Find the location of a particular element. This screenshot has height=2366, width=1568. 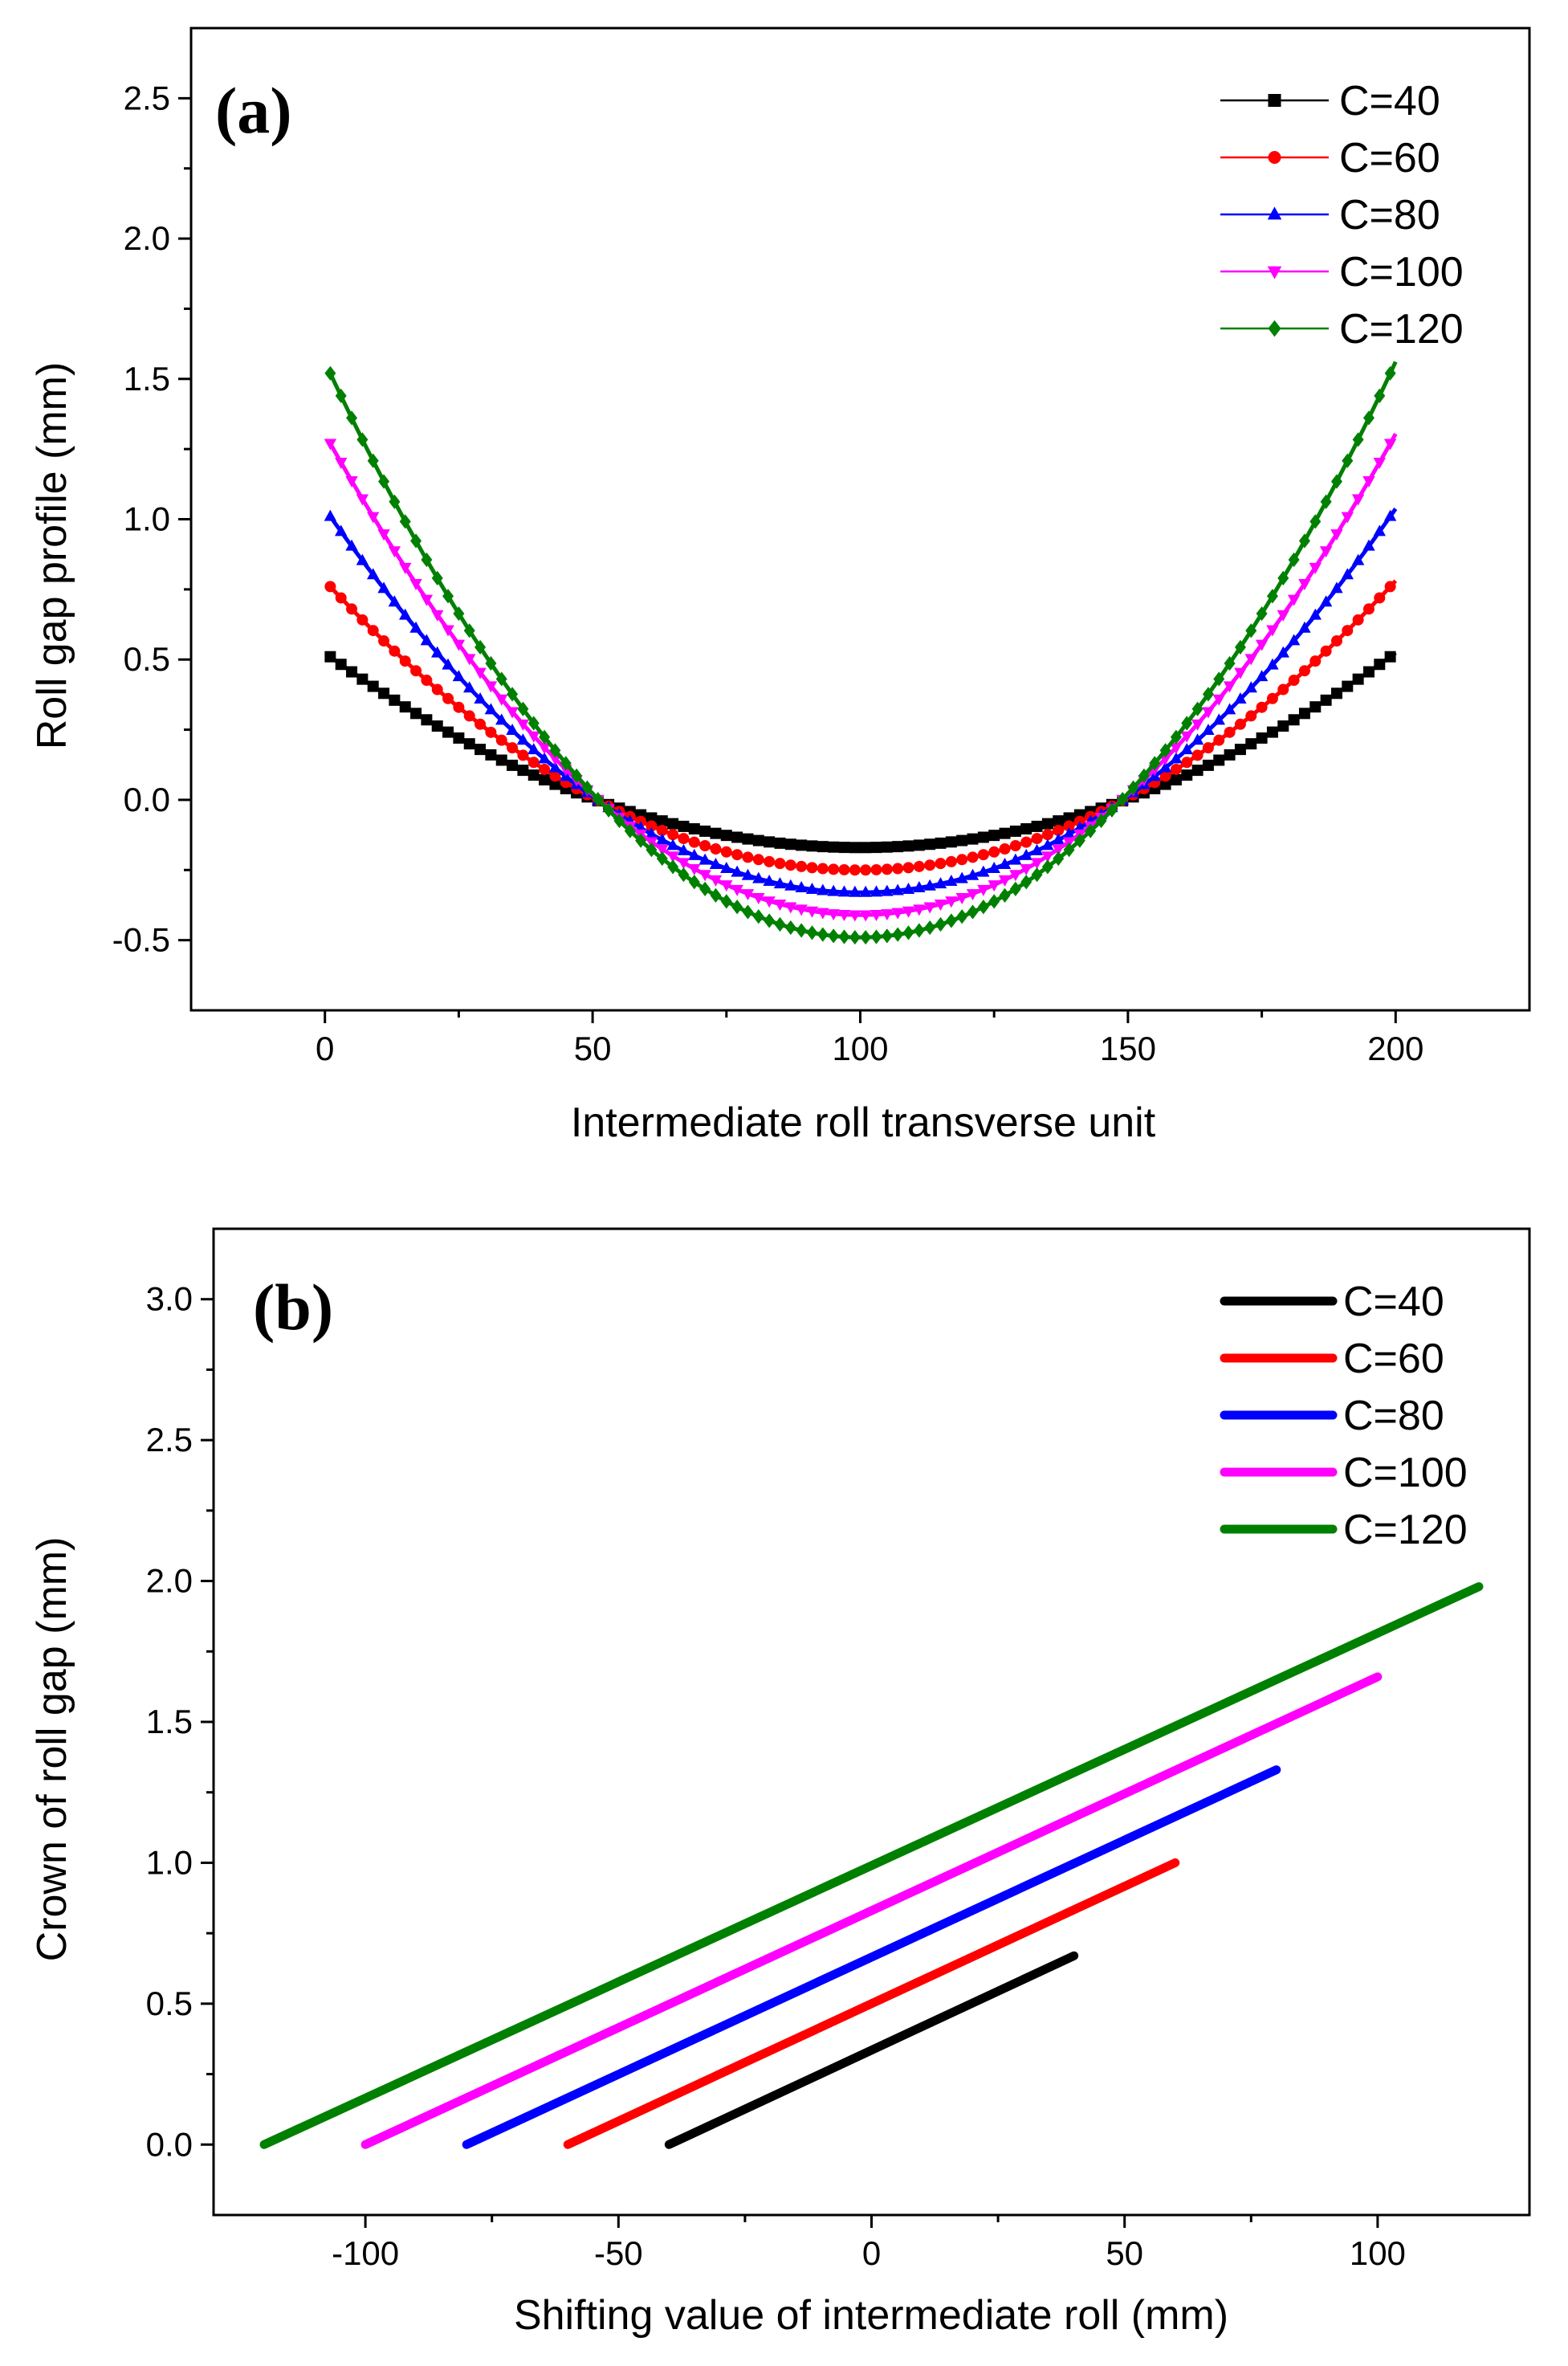

panel-a-legend-c40-marker is located at coordinates (1274, 100).